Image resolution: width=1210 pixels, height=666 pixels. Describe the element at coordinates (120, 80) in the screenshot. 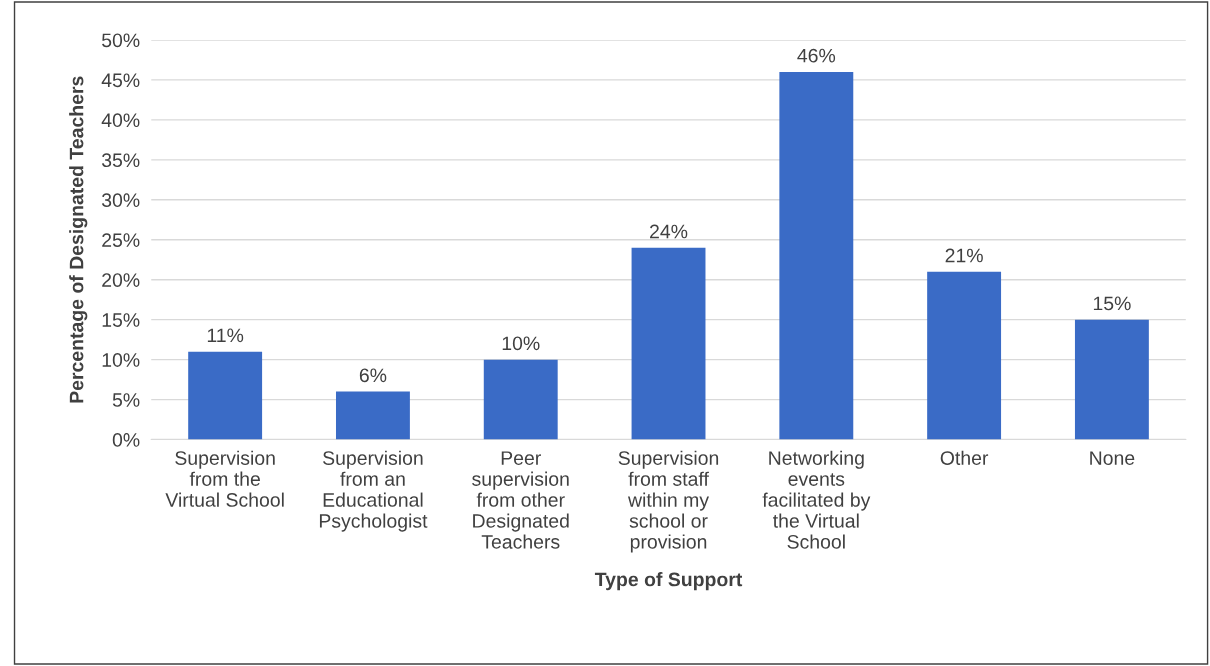

I see `y-tick-label: 45%` at that location.